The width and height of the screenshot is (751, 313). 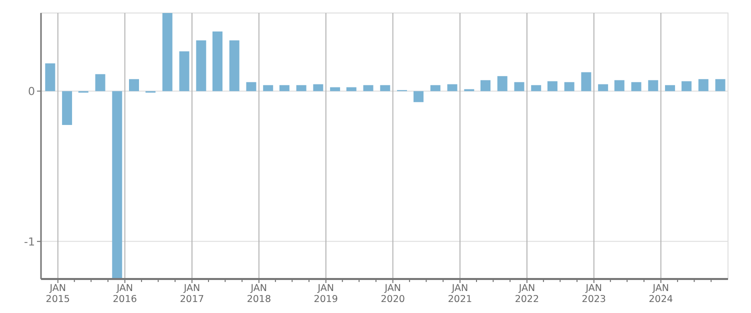 I want to click on x-tick-label: JAN 2020, so click(x=392, y=294).